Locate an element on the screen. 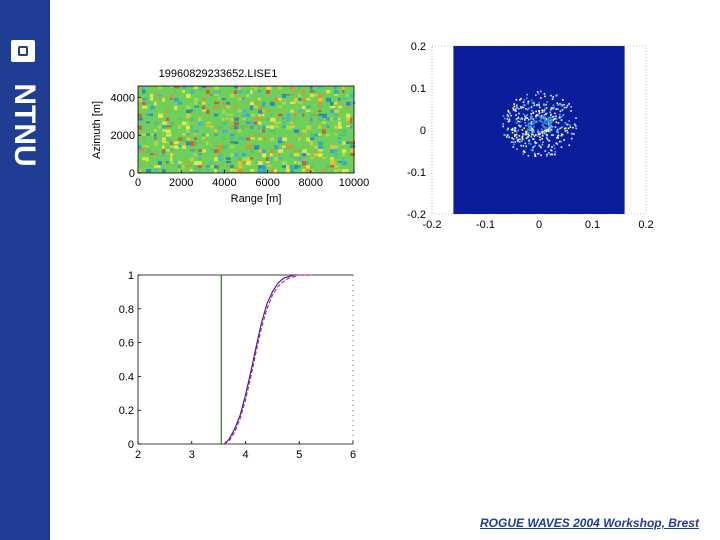  y-axis-label: Azimuth [m] is located at coordinates (97, 130).